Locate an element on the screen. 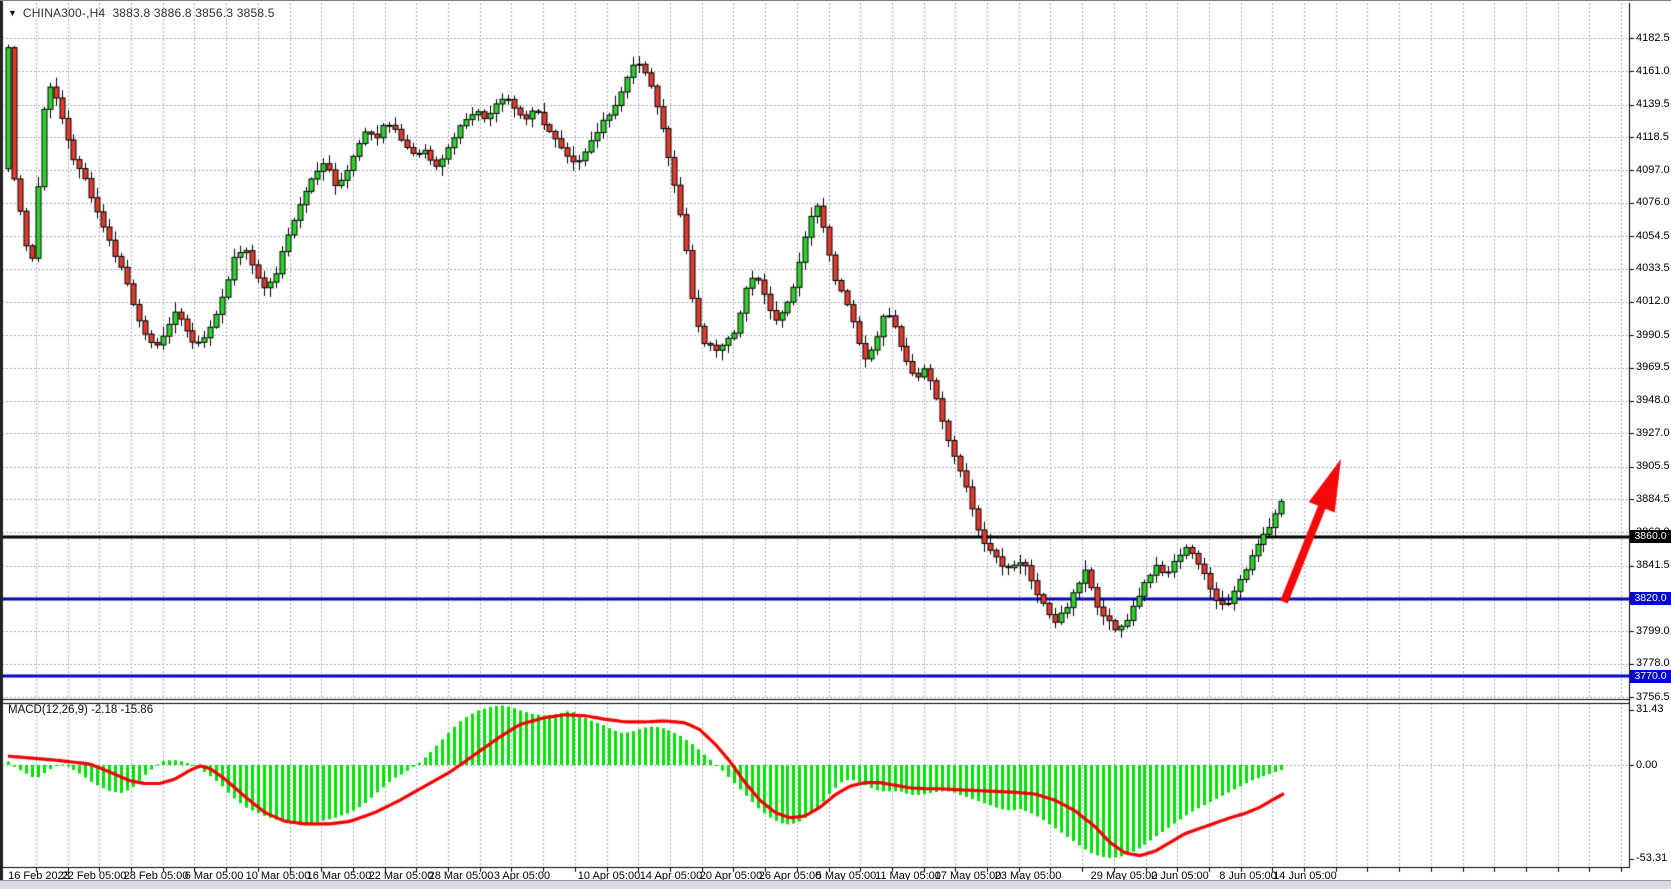 Image resolution: width=1671 pixels, height=889 pixels. time-axis-label: 10 Mar 05:00 is located at coordinates (278, 876).